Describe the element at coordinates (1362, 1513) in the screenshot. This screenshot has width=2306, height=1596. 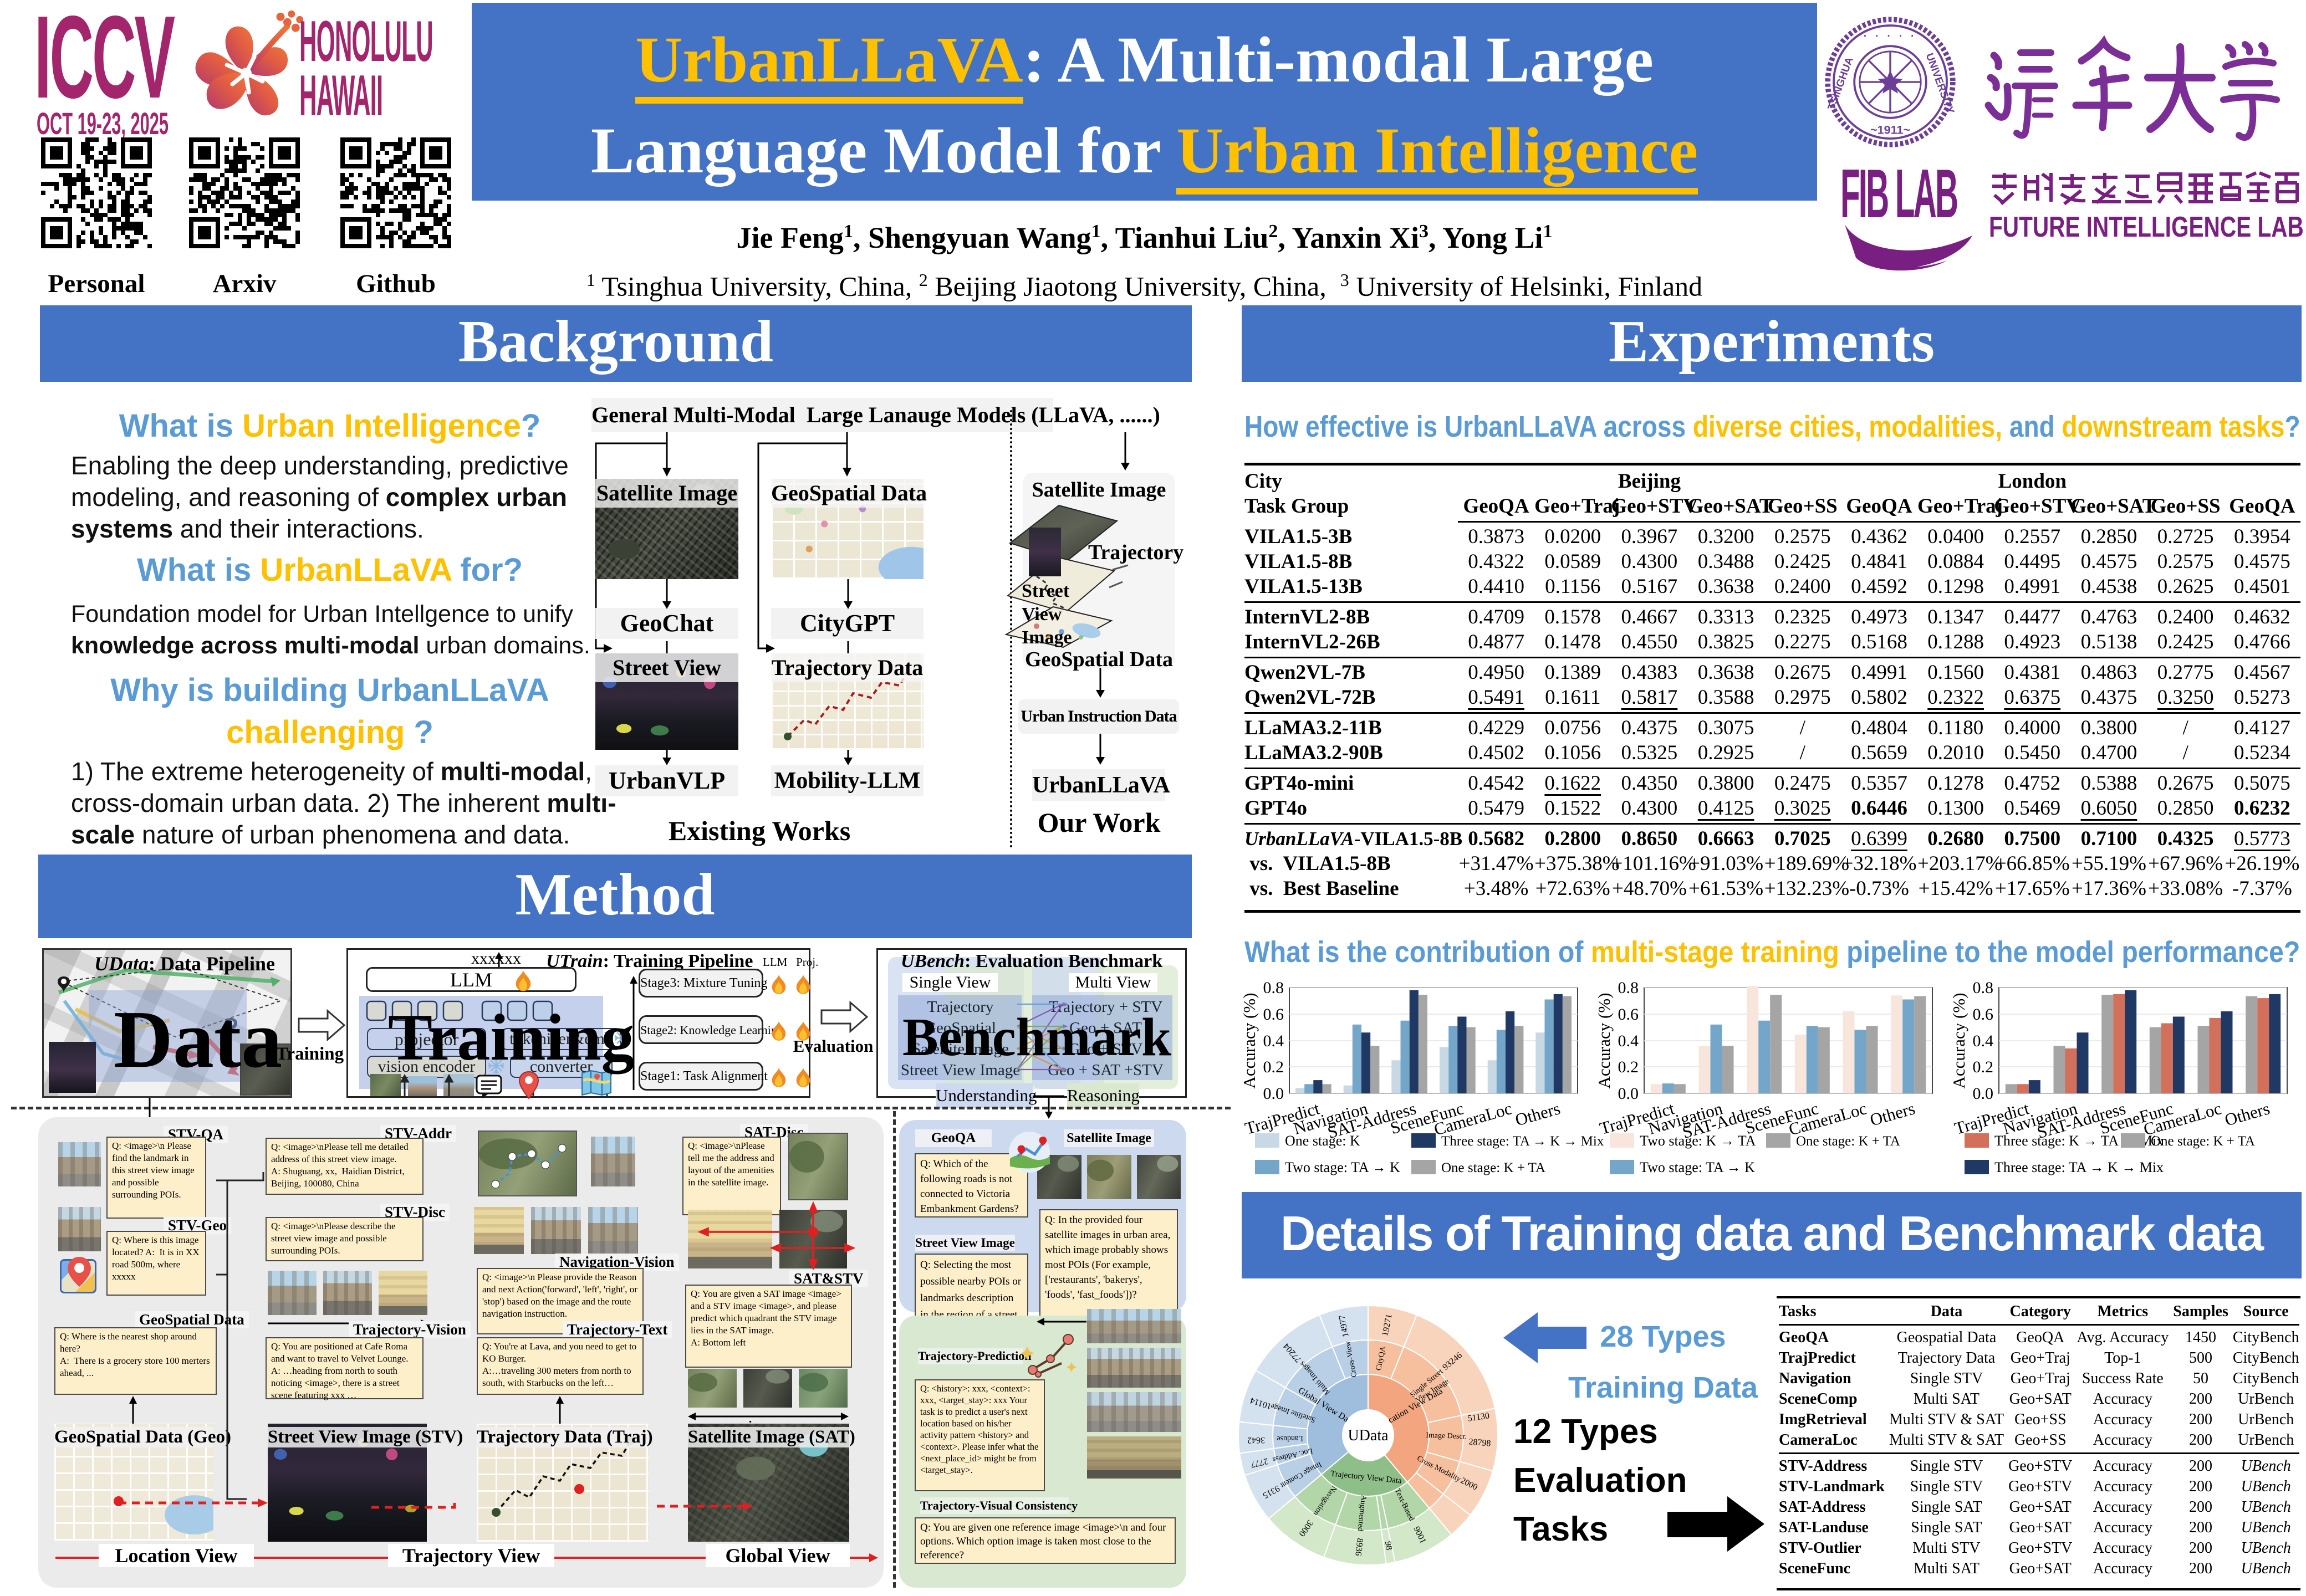
I see `svg-text: Augmented` at that location.